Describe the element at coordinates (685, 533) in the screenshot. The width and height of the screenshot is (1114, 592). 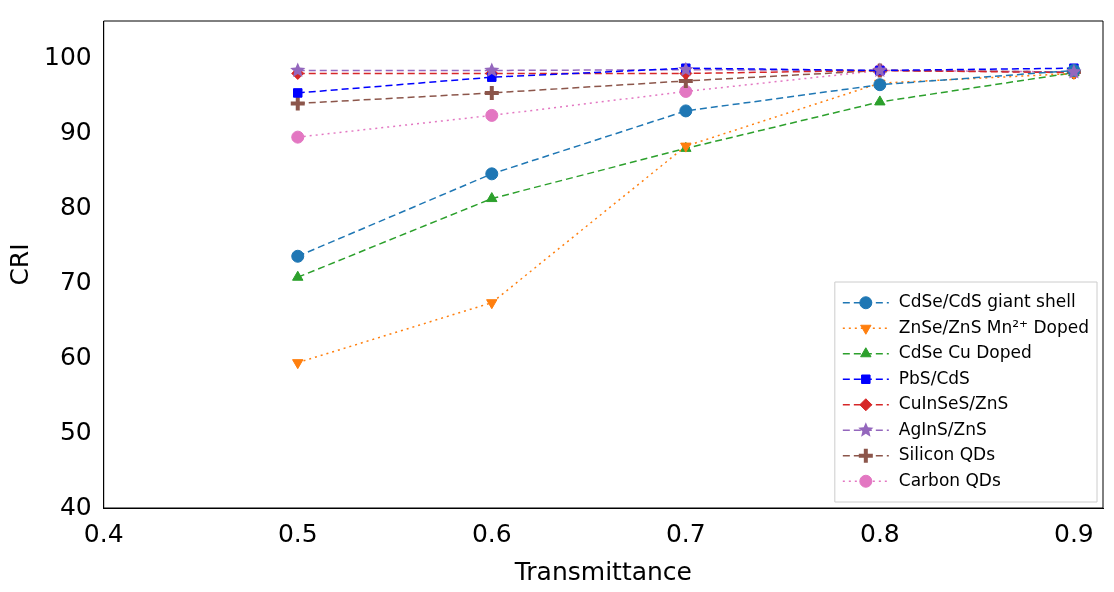
I see `x-tick-label: 0.7` at that location.